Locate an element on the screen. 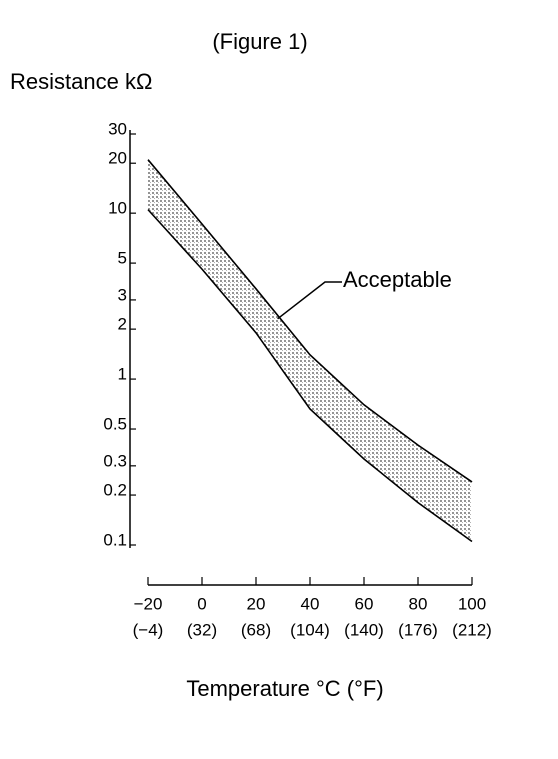  y-tick-label: 30 is located at coordinates (117, 128).